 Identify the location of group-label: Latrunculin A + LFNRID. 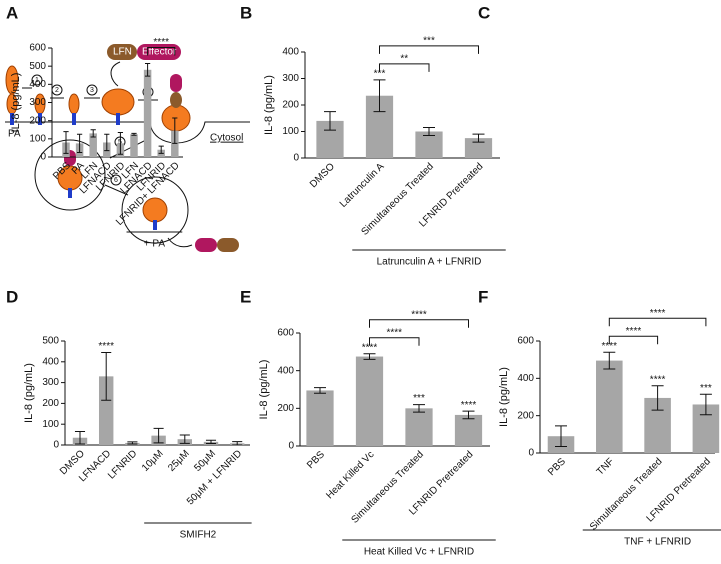
(429, 262).